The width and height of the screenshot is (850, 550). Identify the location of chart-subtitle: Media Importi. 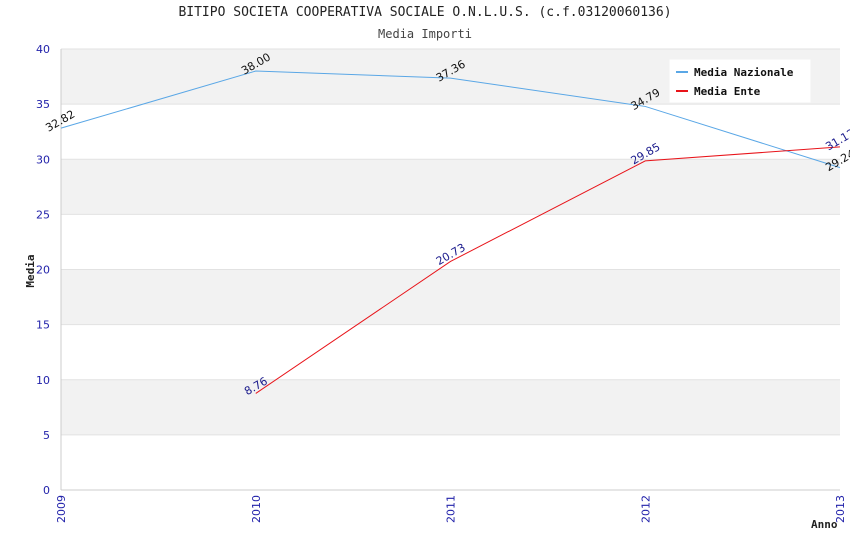
(425, 34).